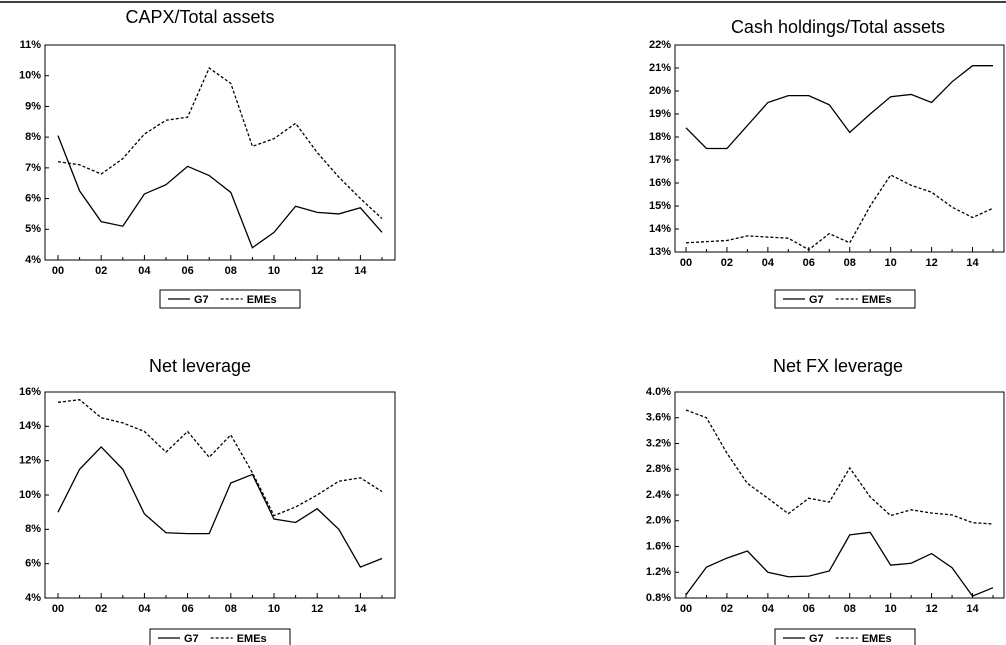 The image size is (1006, 645). What do you see at coordinates (838, 27) in the screenshot?
I see `chart-title: Cash holdings/Total assets` at bounding box center [838, 27].